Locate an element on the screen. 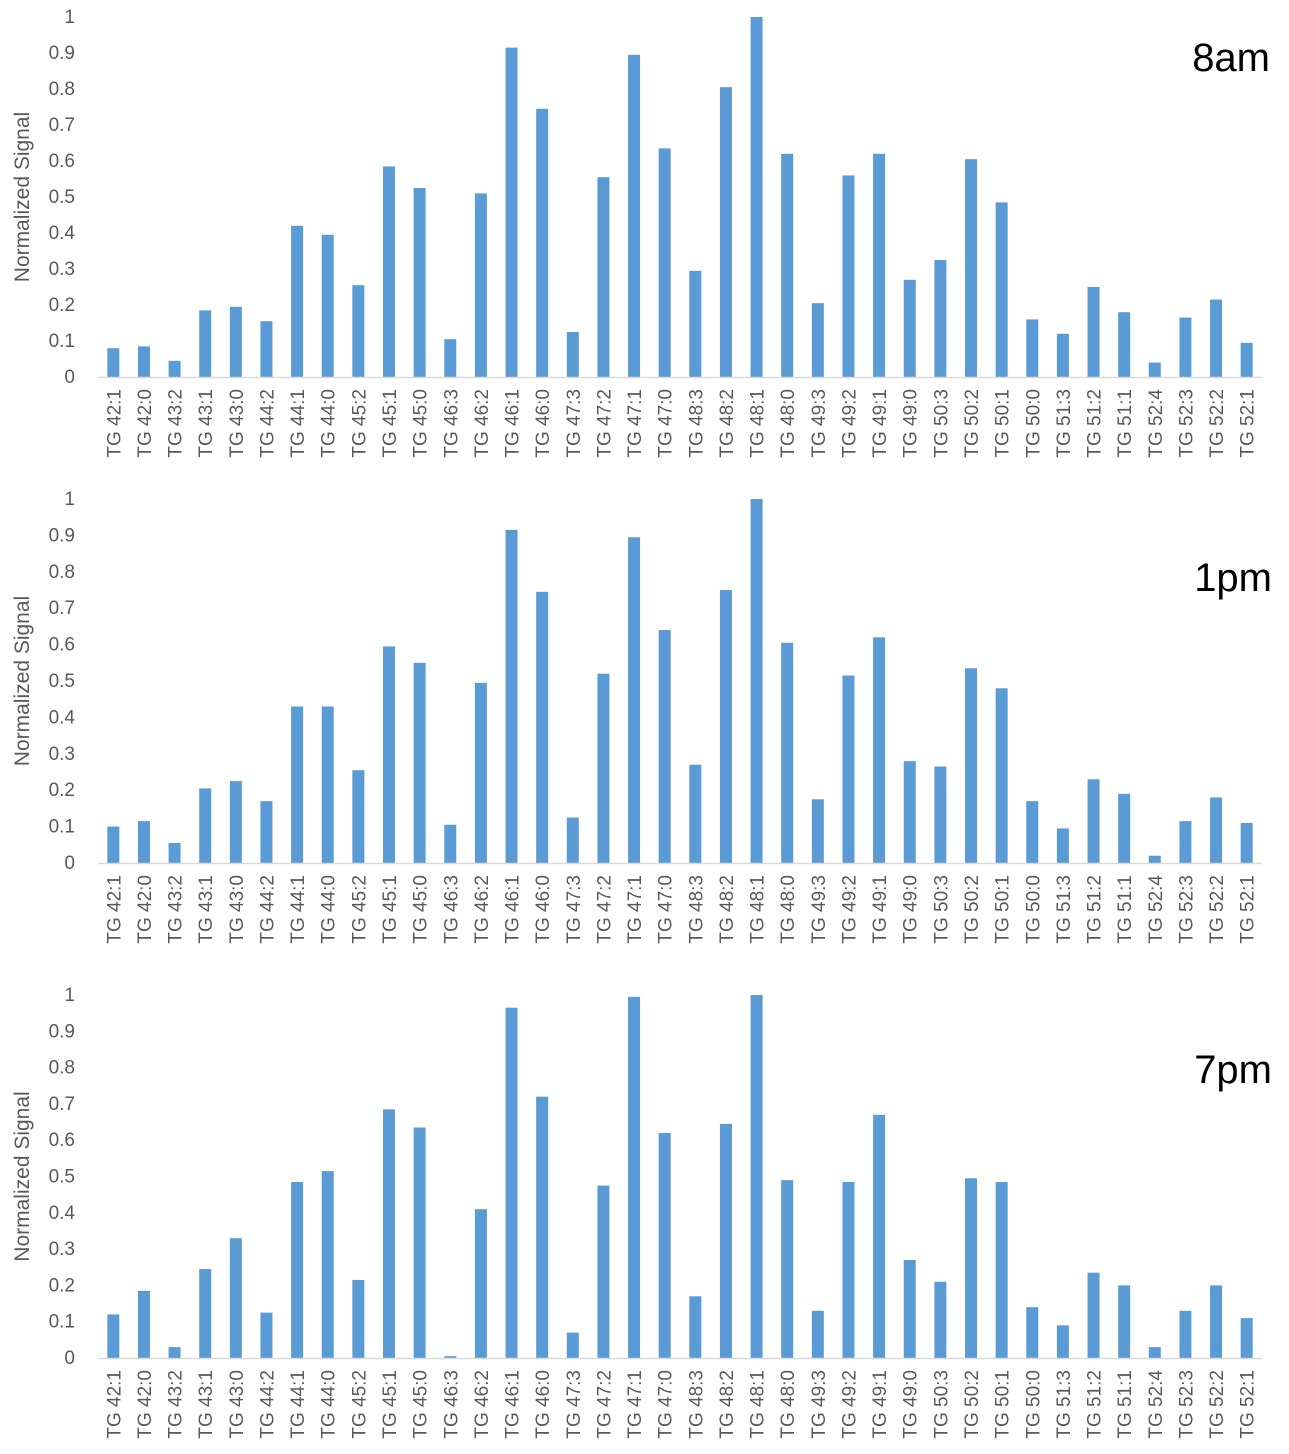 The width and height of the screenshot is (1289, 1454). x-tick-label: TG 52:4 is located at coordinates (1156, 909).